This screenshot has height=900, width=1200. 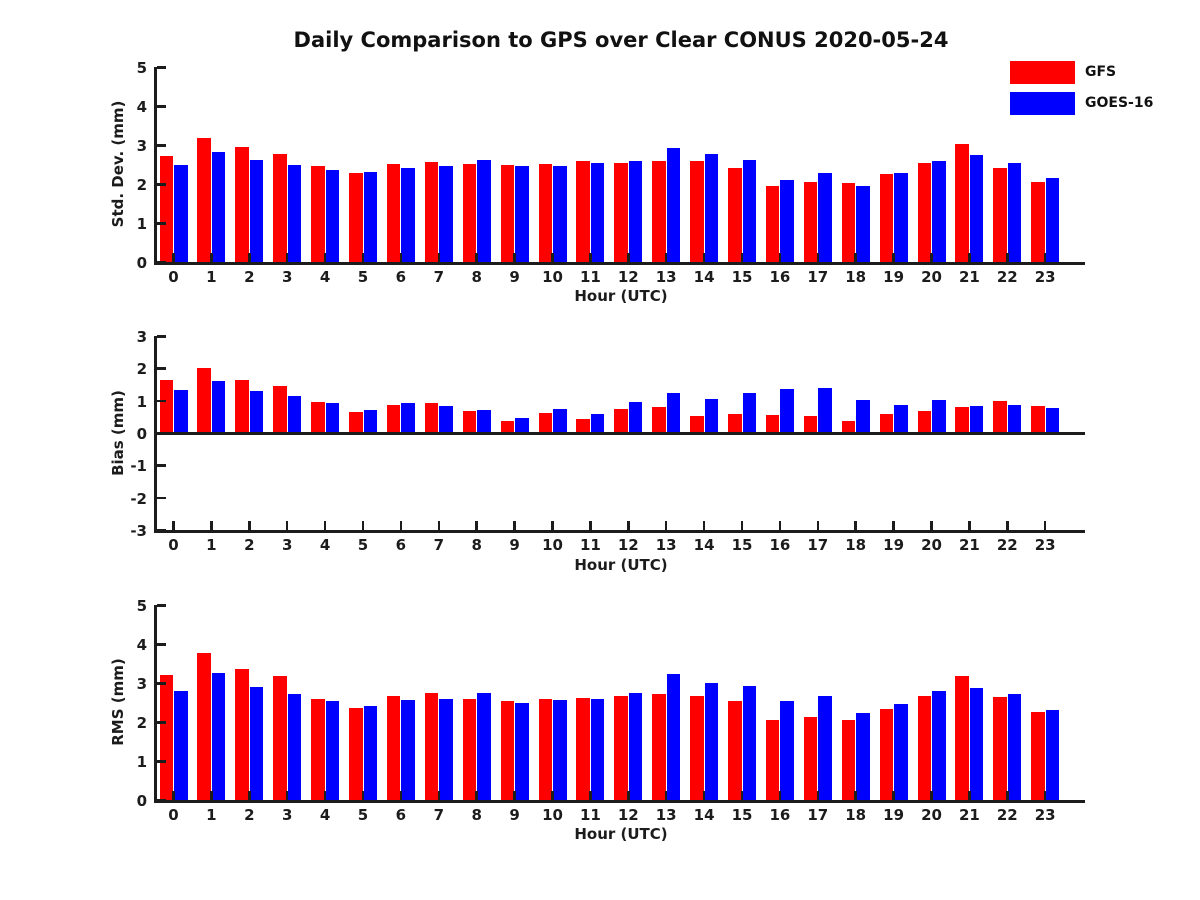 What do you see at coordinates (628, 545) in the screenshot?
I see `x-tick-label: 12` at bounding box center [628, 545].